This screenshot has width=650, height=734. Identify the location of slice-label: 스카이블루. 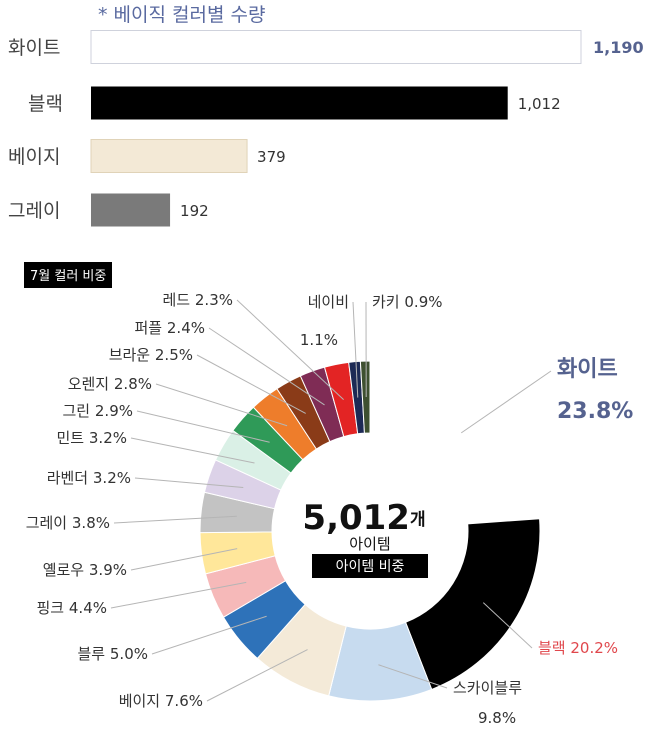
(487, 688).